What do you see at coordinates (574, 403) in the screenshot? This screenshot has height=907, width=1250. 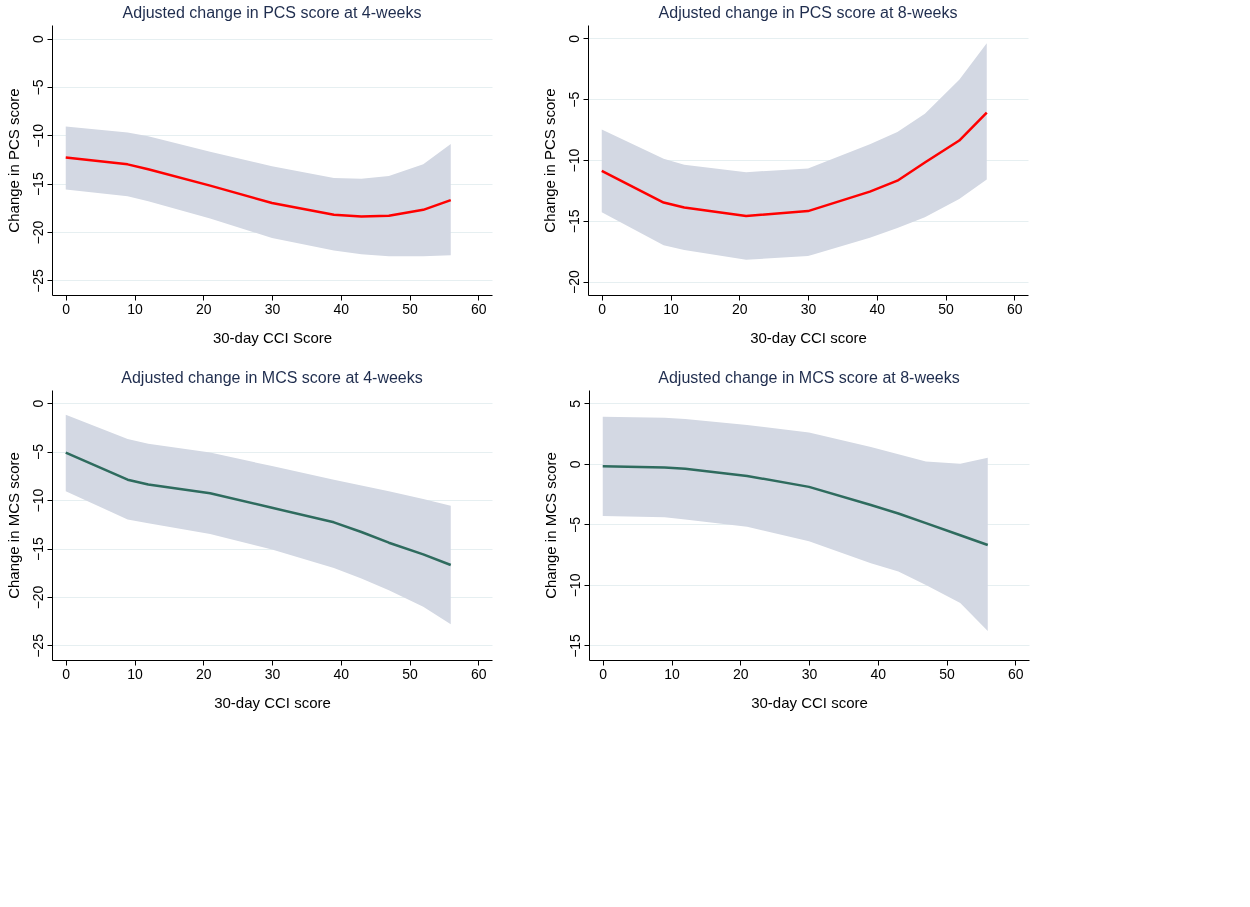 I see `y-tick-label: 5` at bounding box center [574, 403].